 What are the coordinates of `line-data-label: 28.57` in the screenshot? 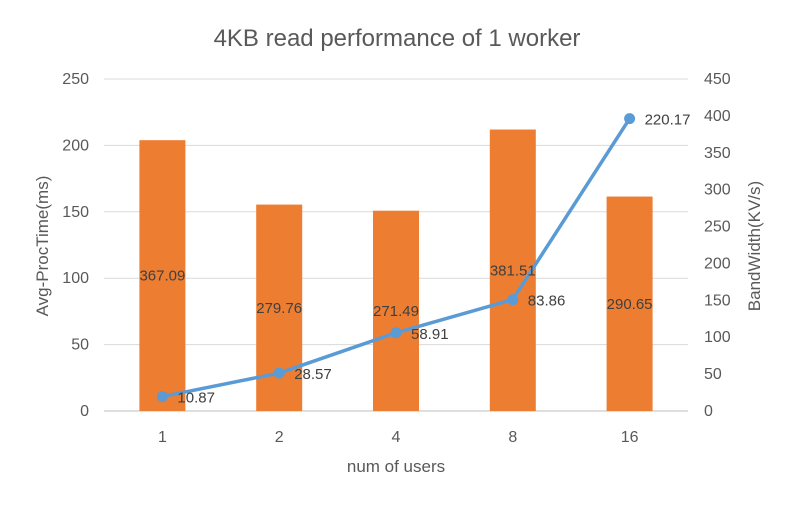 It's located at (313, 374).